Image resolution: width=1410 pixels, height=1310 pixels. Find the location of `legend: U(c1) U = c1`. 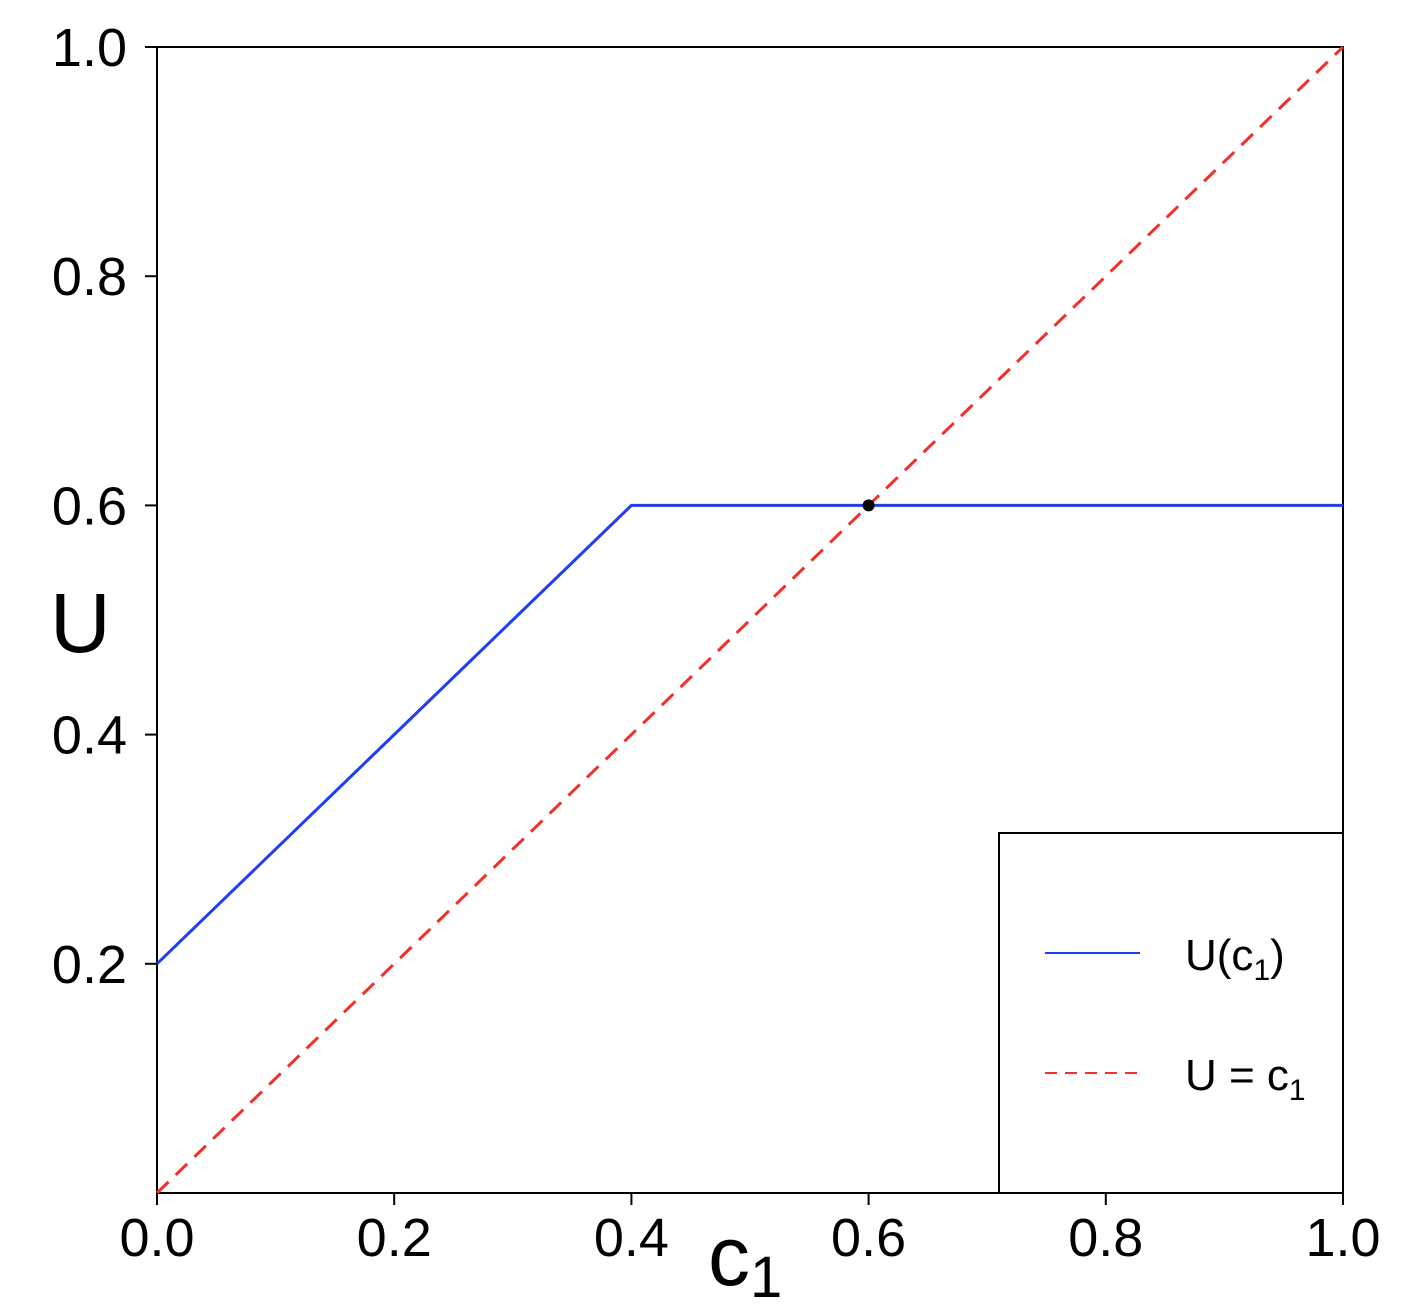

legend: U(c1) U = c1 is located at coordinates (1171, 1013).